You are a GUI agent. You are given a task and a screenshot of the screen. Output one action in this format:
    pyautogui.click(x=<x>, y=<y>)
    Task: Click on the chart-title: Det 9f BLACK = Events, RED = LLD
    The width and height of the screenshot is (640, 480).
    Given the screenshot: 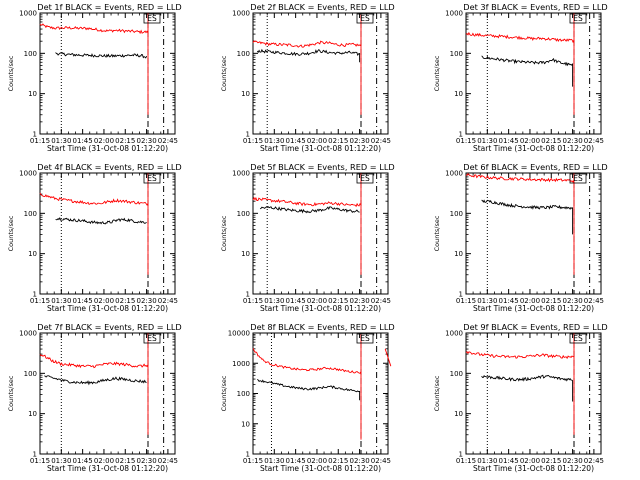 What is the action you would take?
    pyautogui.click(x=535, y=327)
    